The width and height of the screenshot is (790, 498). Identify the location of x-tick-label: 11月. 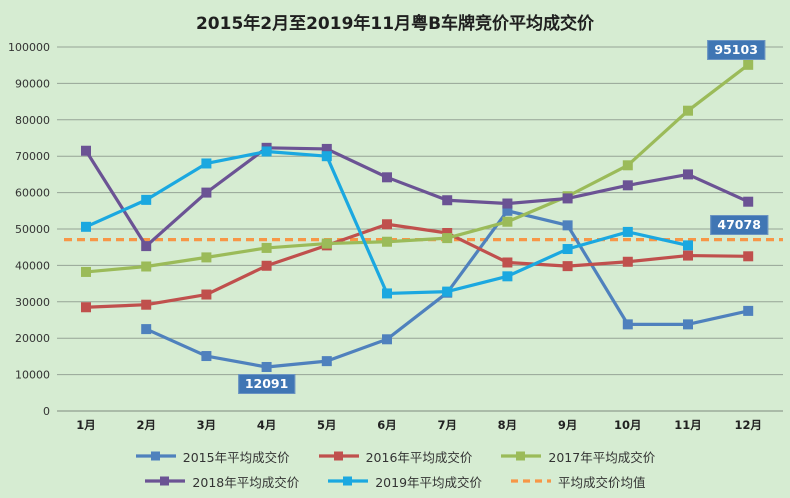
(688, 425).